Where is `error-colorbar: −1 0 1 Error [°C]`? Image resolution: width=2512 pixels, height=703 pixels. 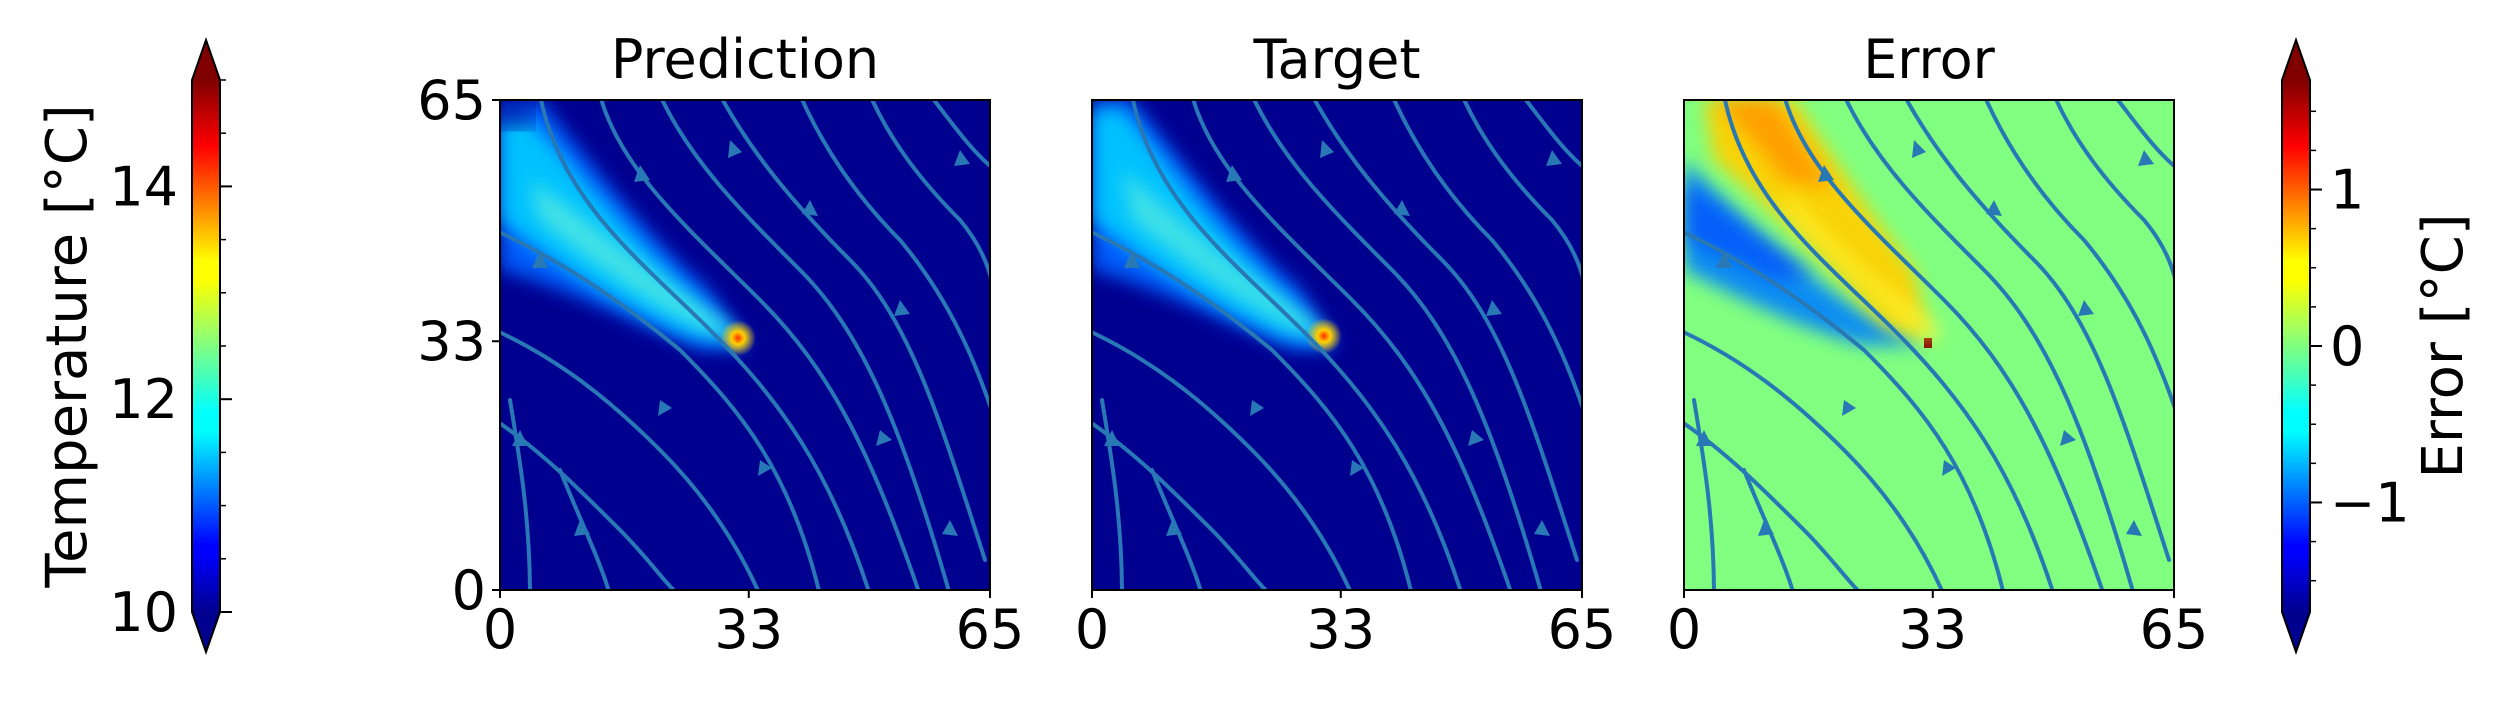
error-colorbar: −1 0 1 Error [°C] is located at coordinates (2378, 346).